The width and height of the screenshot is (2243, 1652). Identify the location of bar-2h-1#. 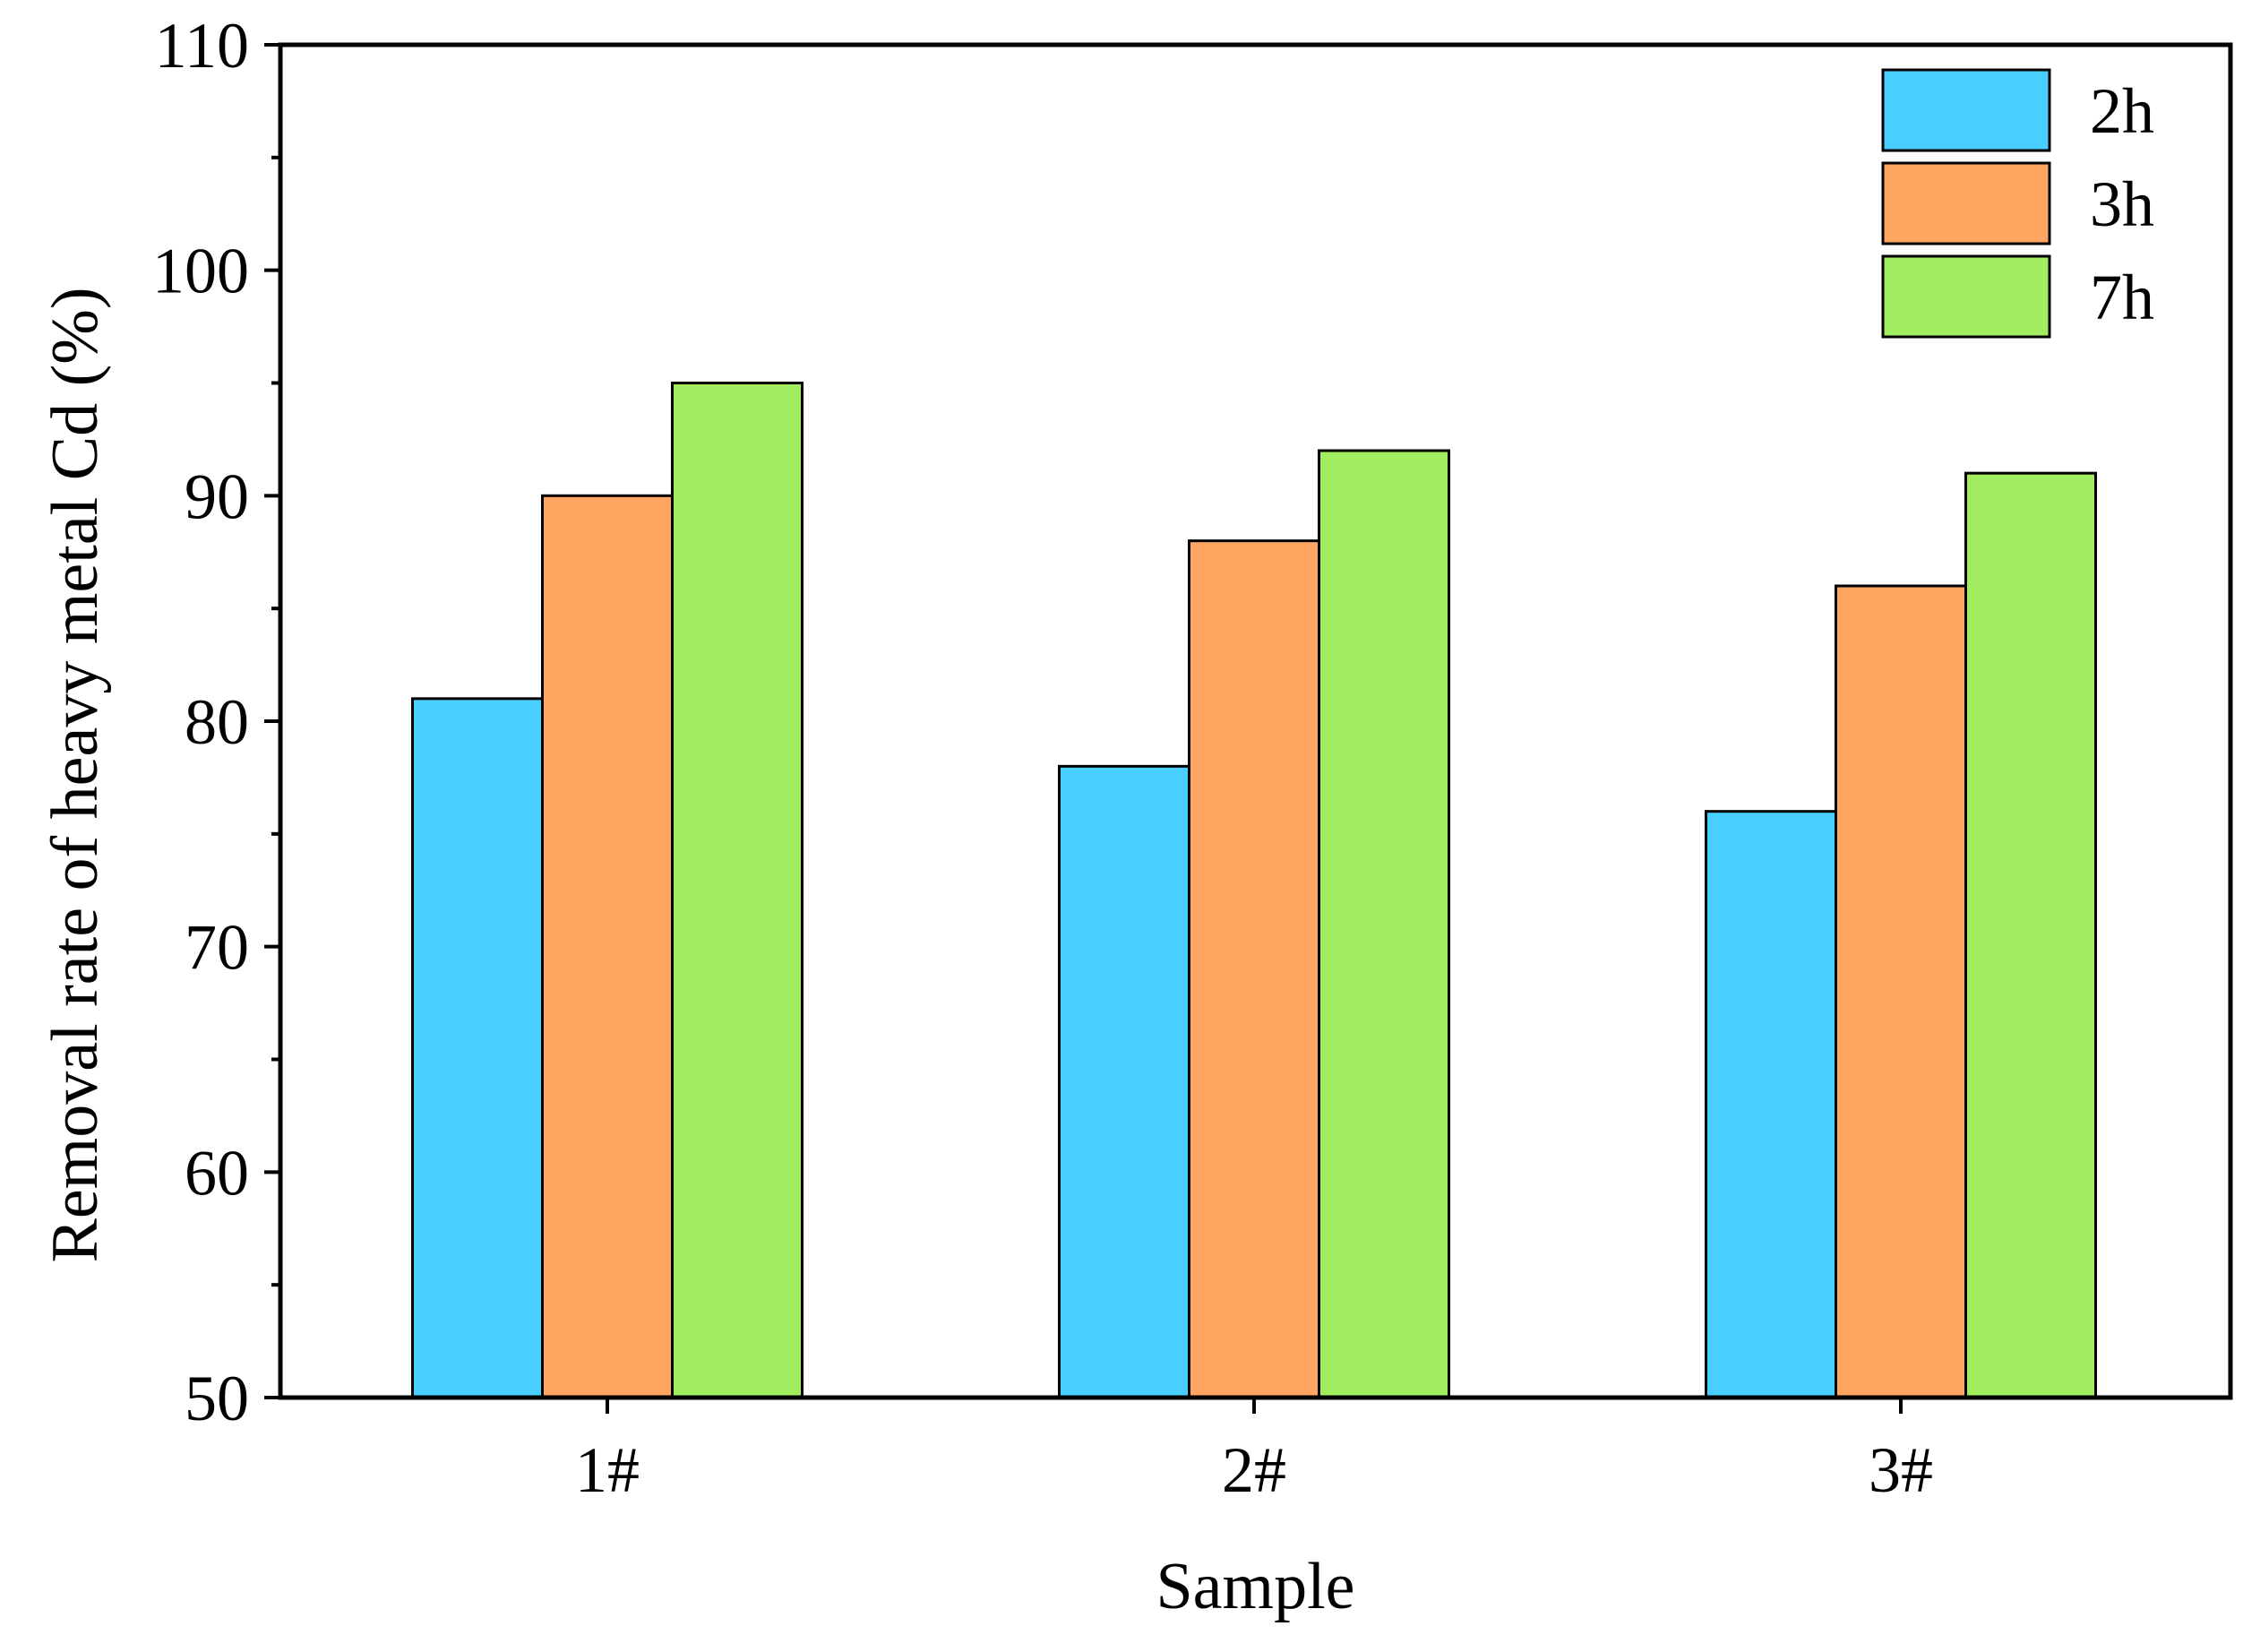
(478, 1048).